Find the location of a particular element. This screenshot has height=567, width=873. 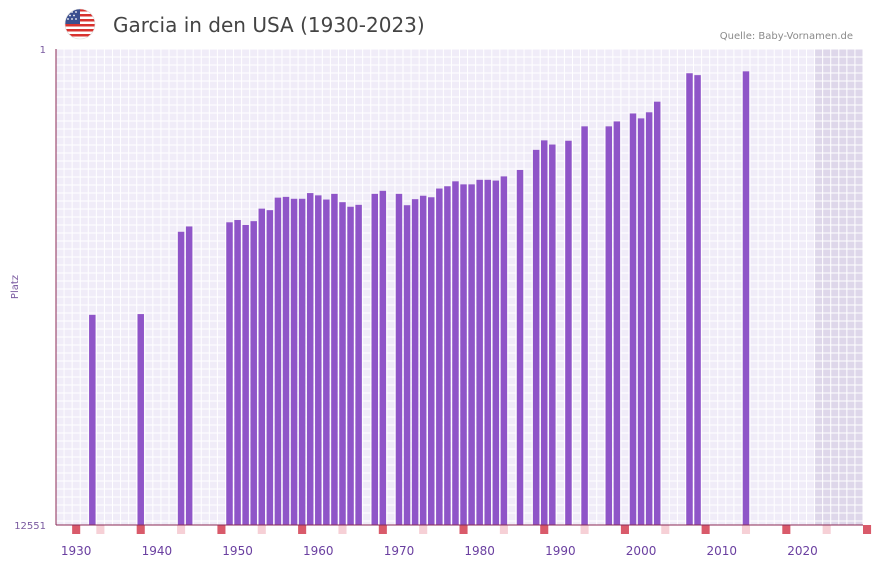

bar-1958 is located at coordinates (302, 361).